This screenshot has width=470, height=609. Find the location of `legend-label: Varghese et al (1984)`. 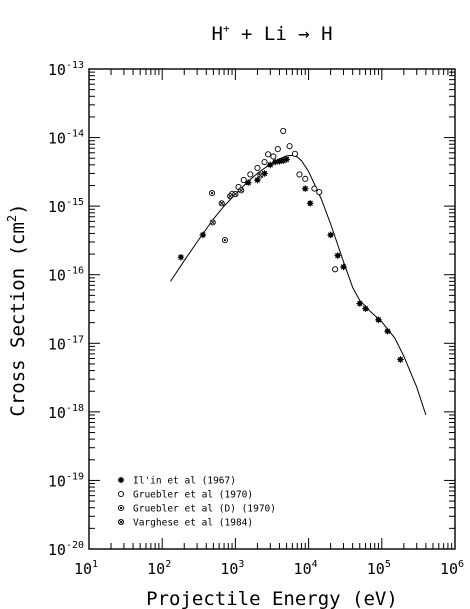

legend-label: Varghese et al (1984) is located at coordinates (193, 523).